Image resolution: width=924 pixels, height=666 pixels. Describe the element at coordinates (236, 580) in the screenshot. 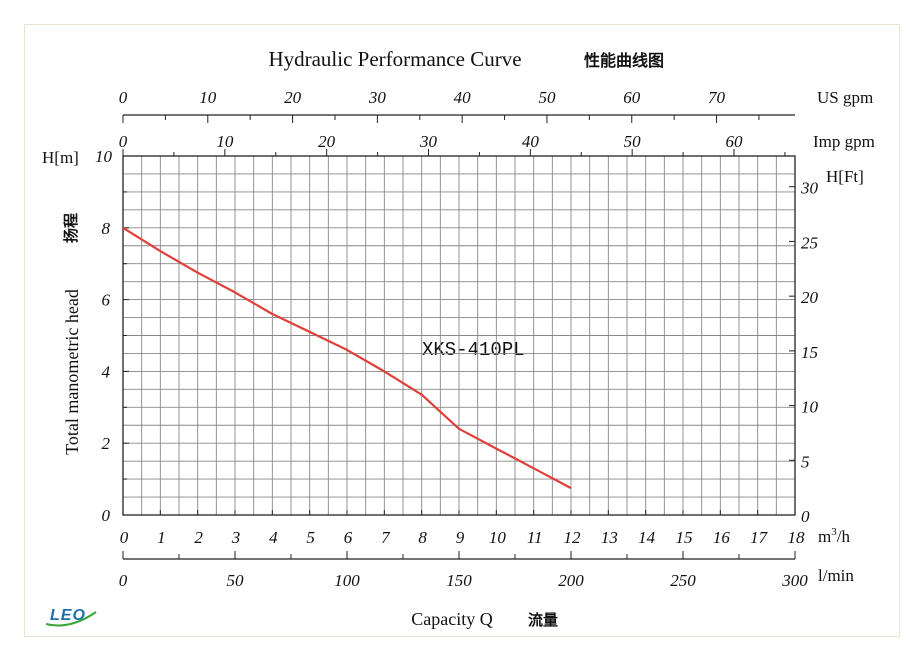

I see `x-tick-label-lmin: 50` at that location.